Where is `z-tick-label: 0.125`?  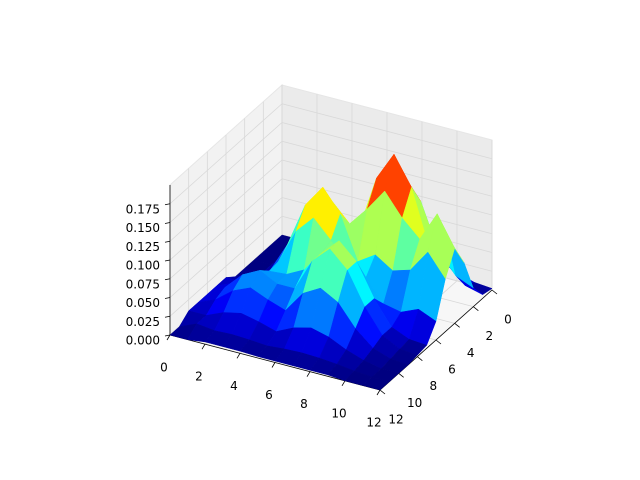 z-tick-label: 0.125 is located at coordinates (143, 247).